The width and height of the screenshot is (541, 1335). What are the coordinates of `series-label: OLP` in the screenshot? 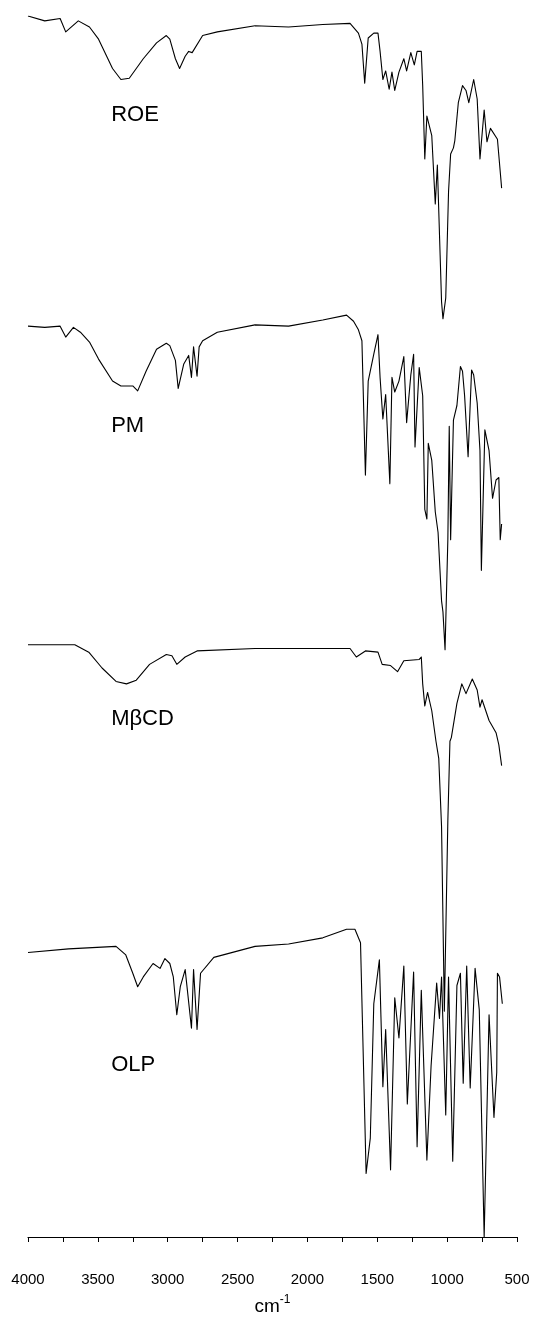 It's located at (133, 1063).